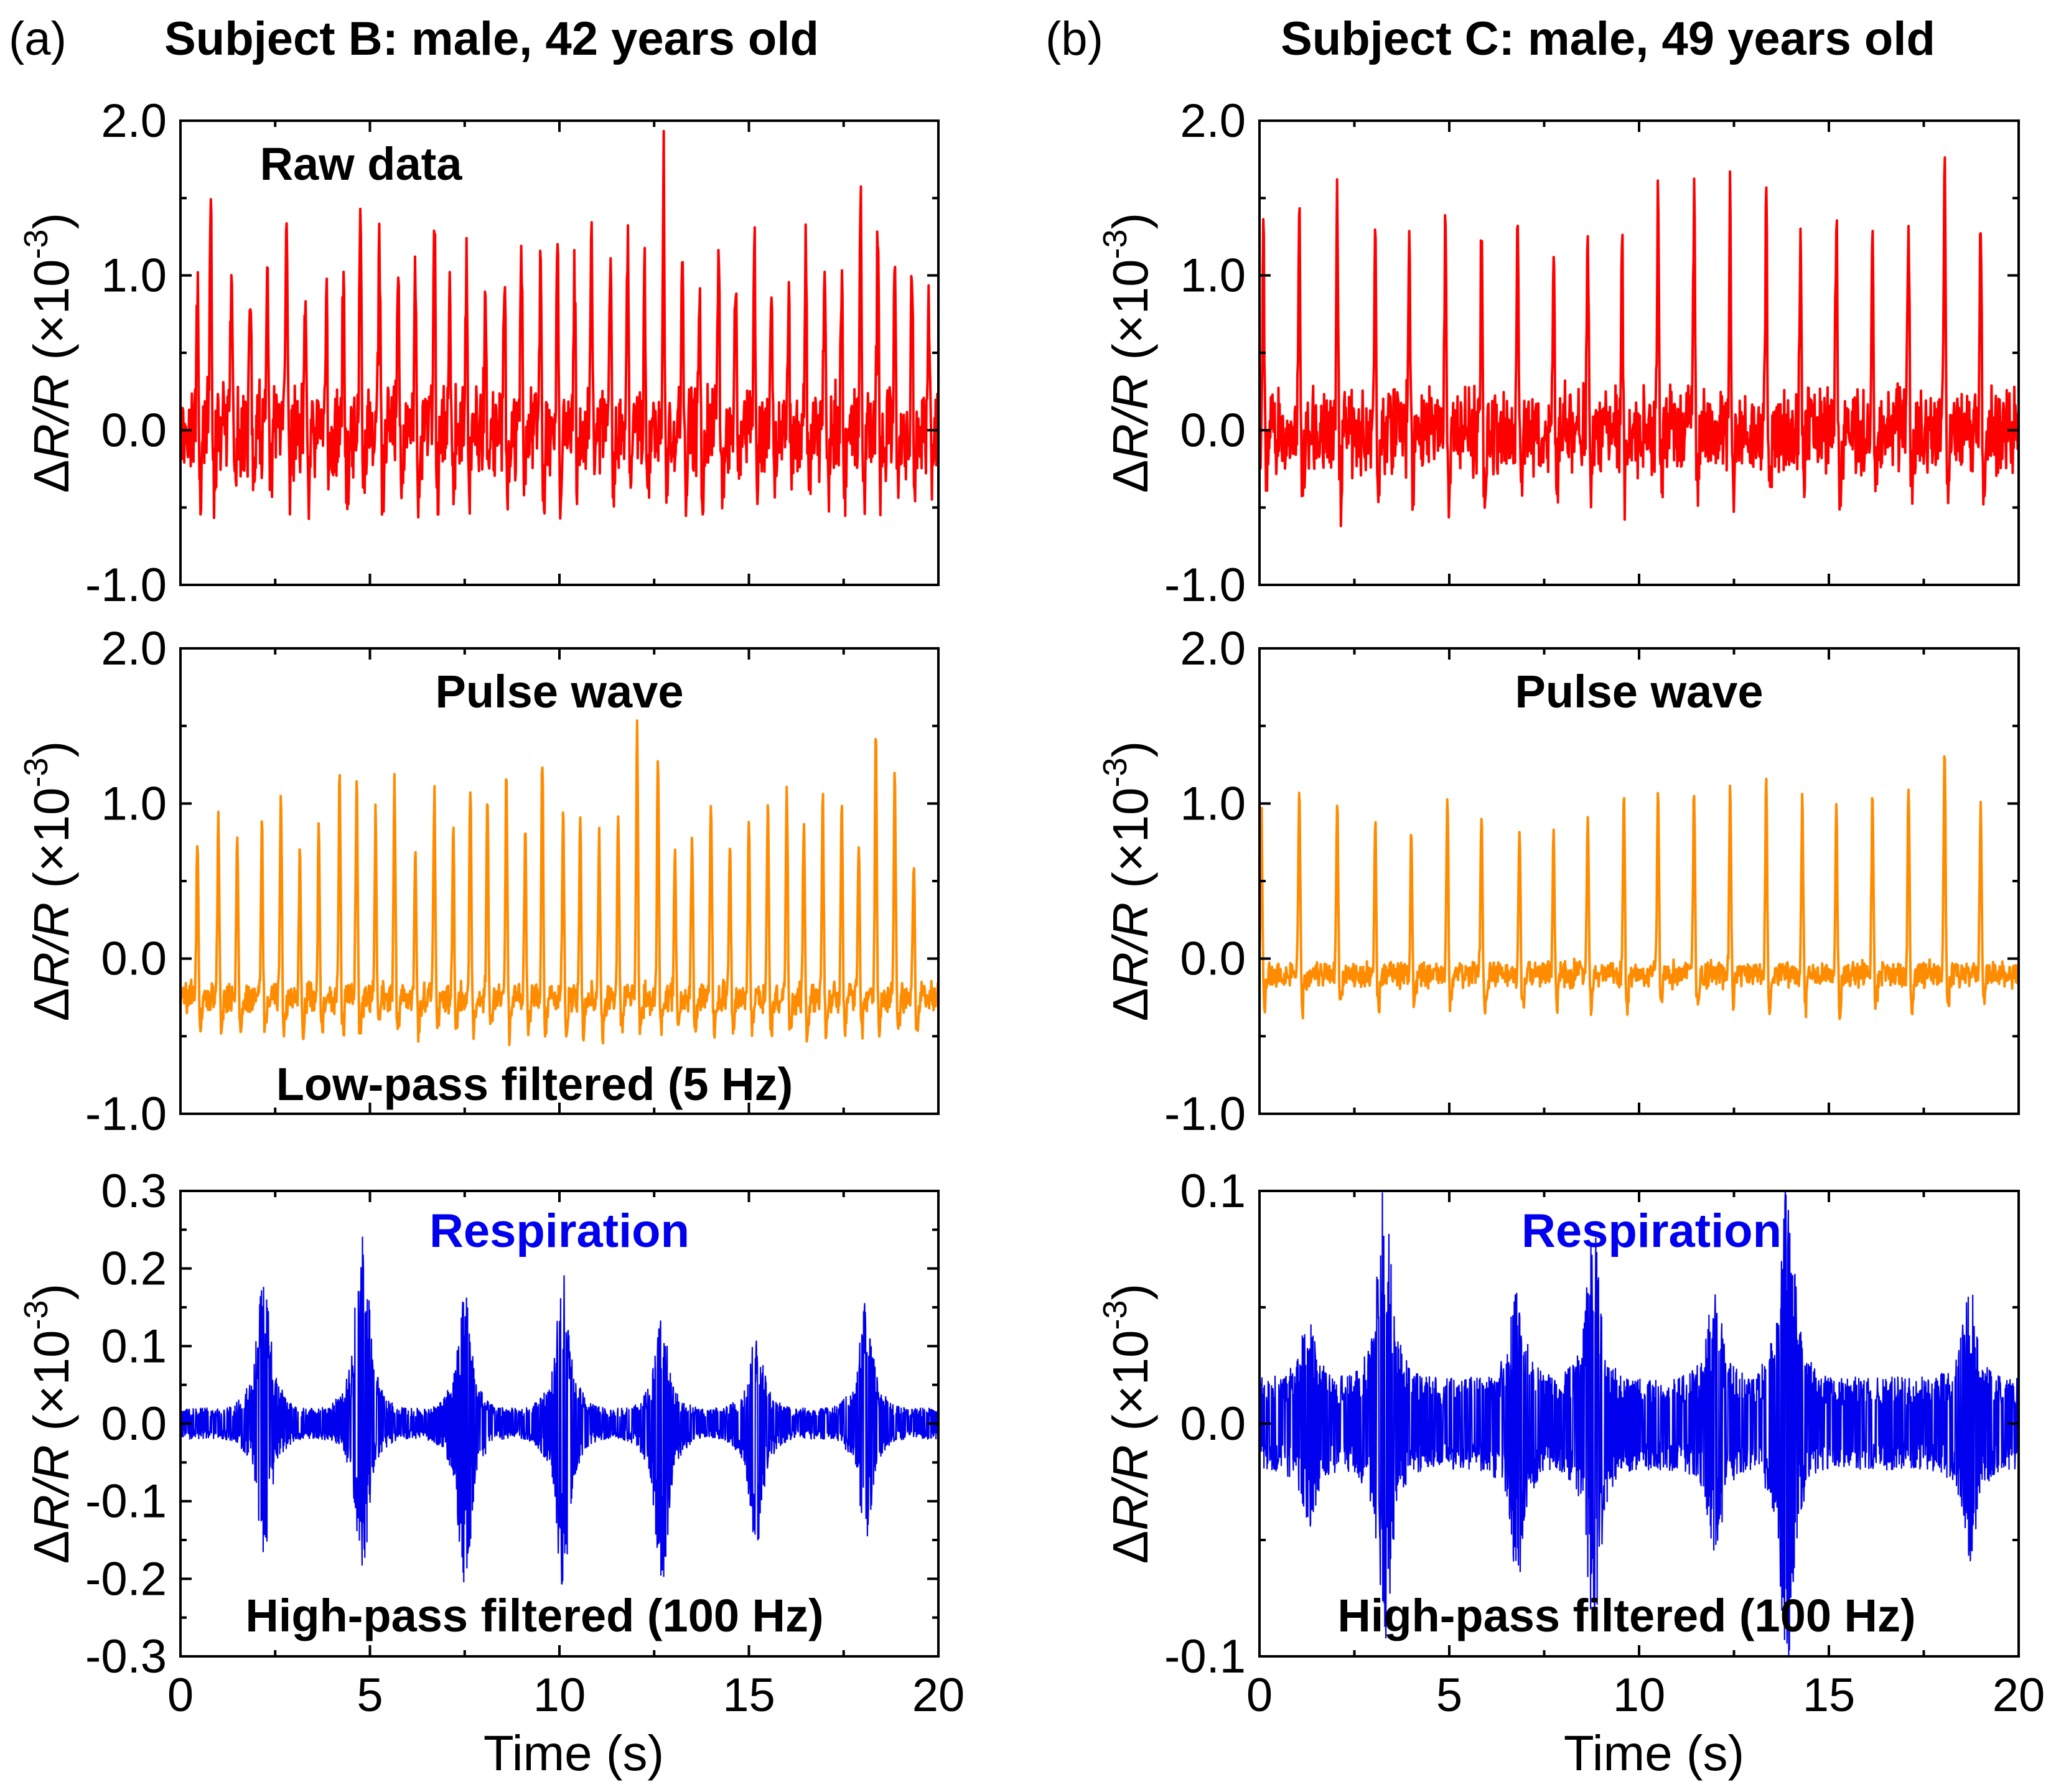  Describe the element at coordinates (134, 1192) in the screenshot. I see `y-tick-label: 0.3` at that location.